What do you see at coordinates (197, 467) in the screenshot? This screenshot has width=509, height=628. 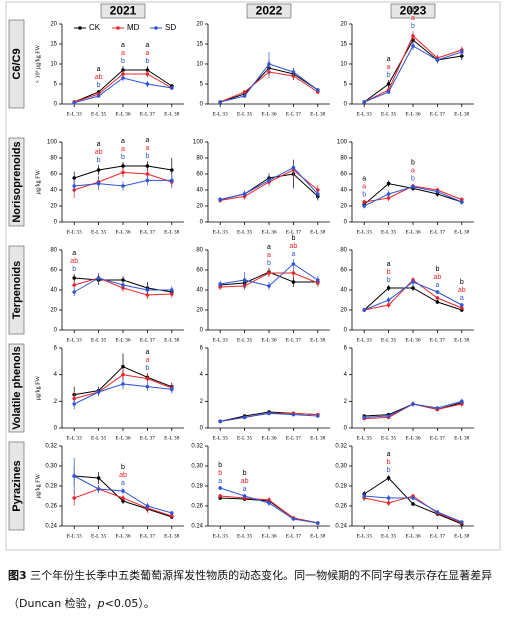 I see `y-tick-label: 0.30` at bounding box center [197, 467].